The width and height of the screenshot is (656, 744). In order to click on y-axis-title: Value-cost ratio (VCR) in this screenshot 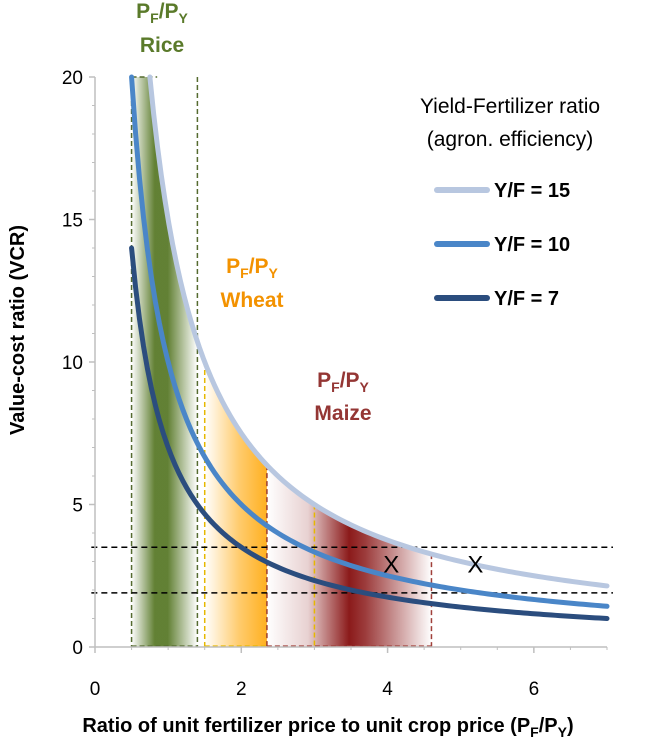, I will do `click(18, 330)`.